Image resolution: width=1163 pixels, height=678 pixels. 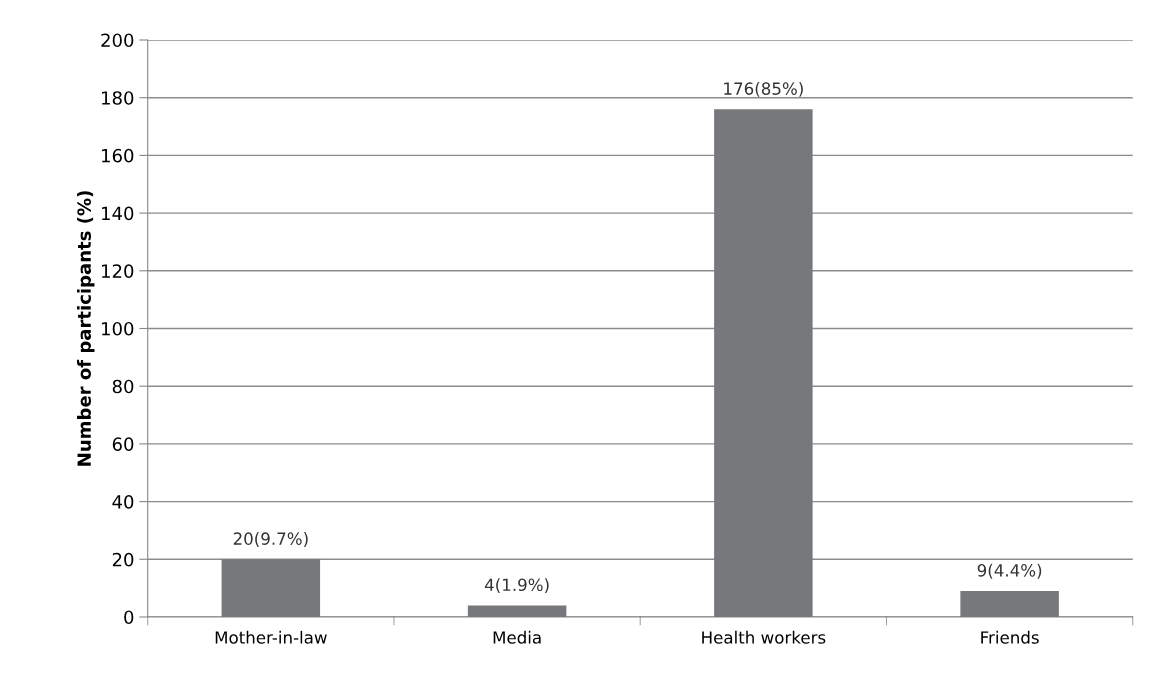 I want to click on y-tick-label: 100, so click(x=118, y=328).